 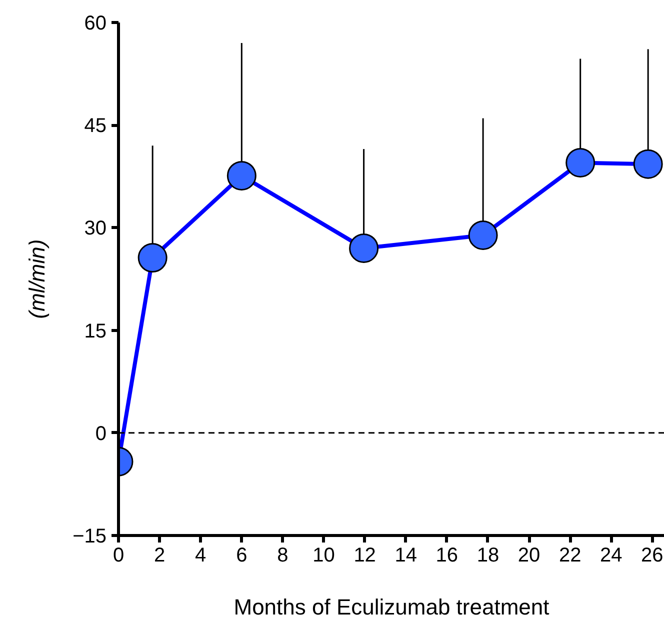 I want to click on x-tick-label: 20, so click(x=529, y=555).